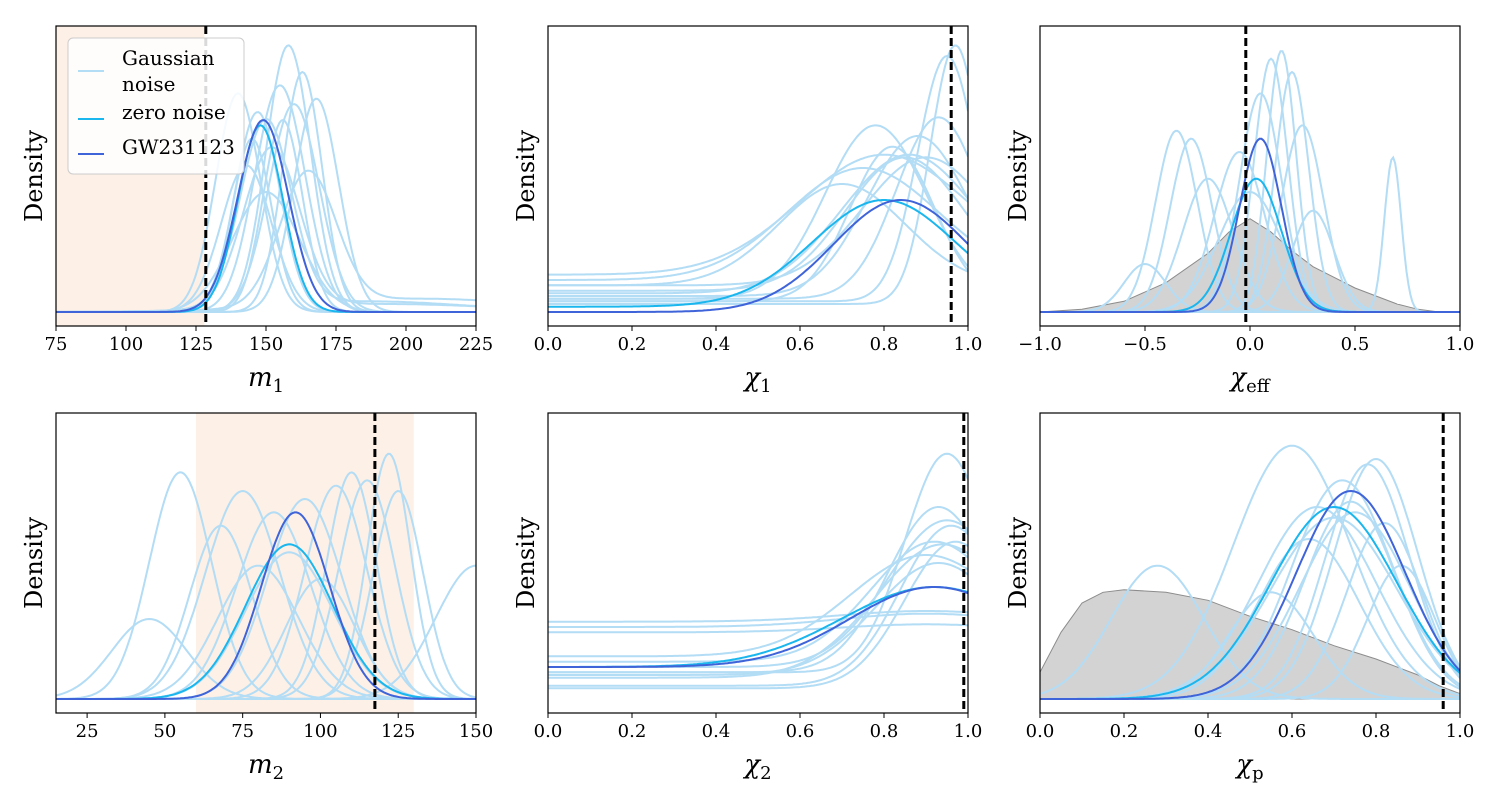  I want to click on subplot-chieff: −1.0 −0.5 0.0 0.5 1.0 Density χeff, so click(1239, 211).